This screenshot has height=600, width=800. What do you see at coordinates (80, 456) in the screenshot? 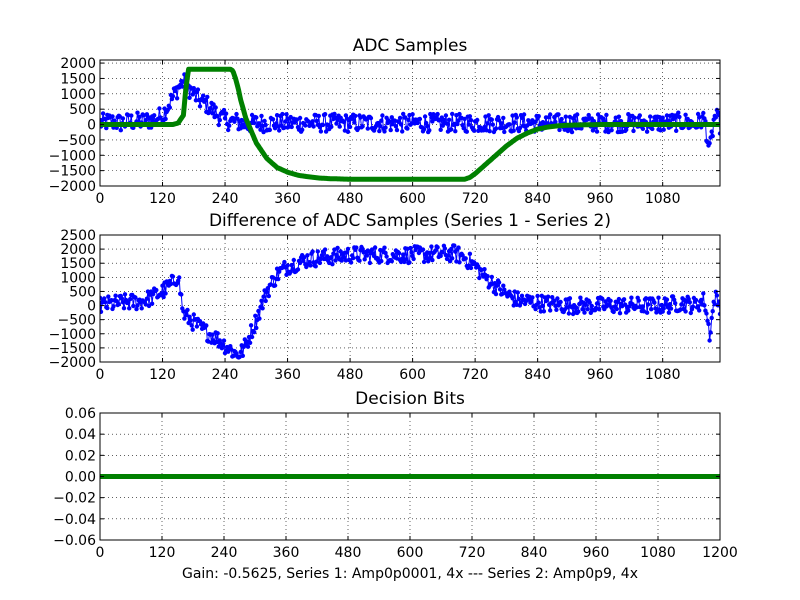
I see `decision-bits-y-tick-label: 0.02` at bounding box center [80, 456].